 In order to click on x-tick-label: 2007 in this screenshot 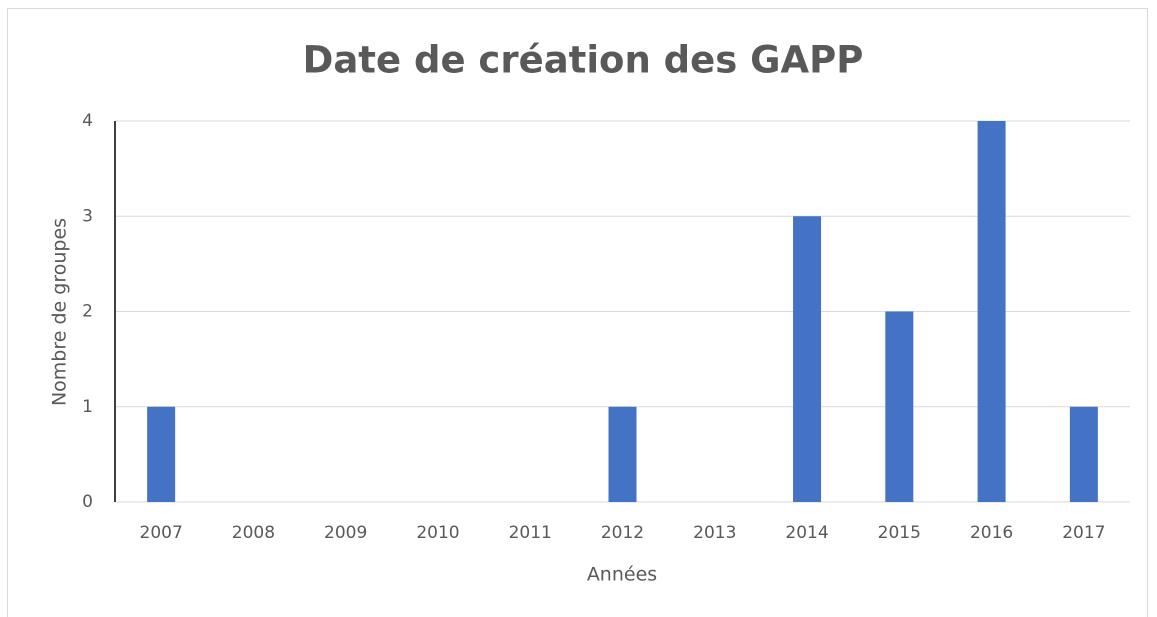, I will do `click(161, 533)`.